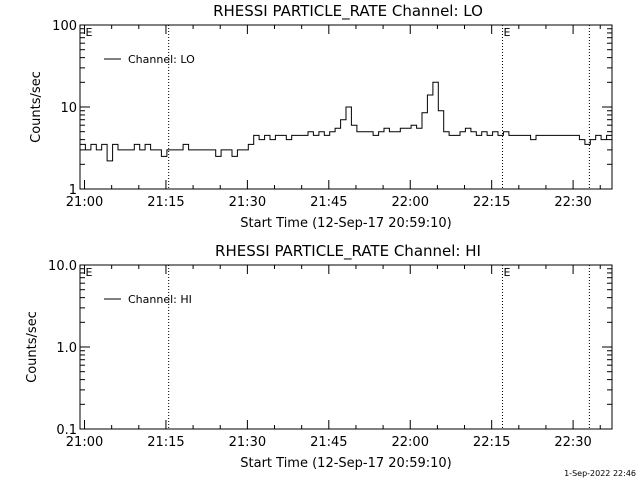 This screenshot has width=640, height=480. What do you see at coordinates (66, 348) in the screenshot?
I see `y-tick-label: 1.0` at bounding box center [66, 348].